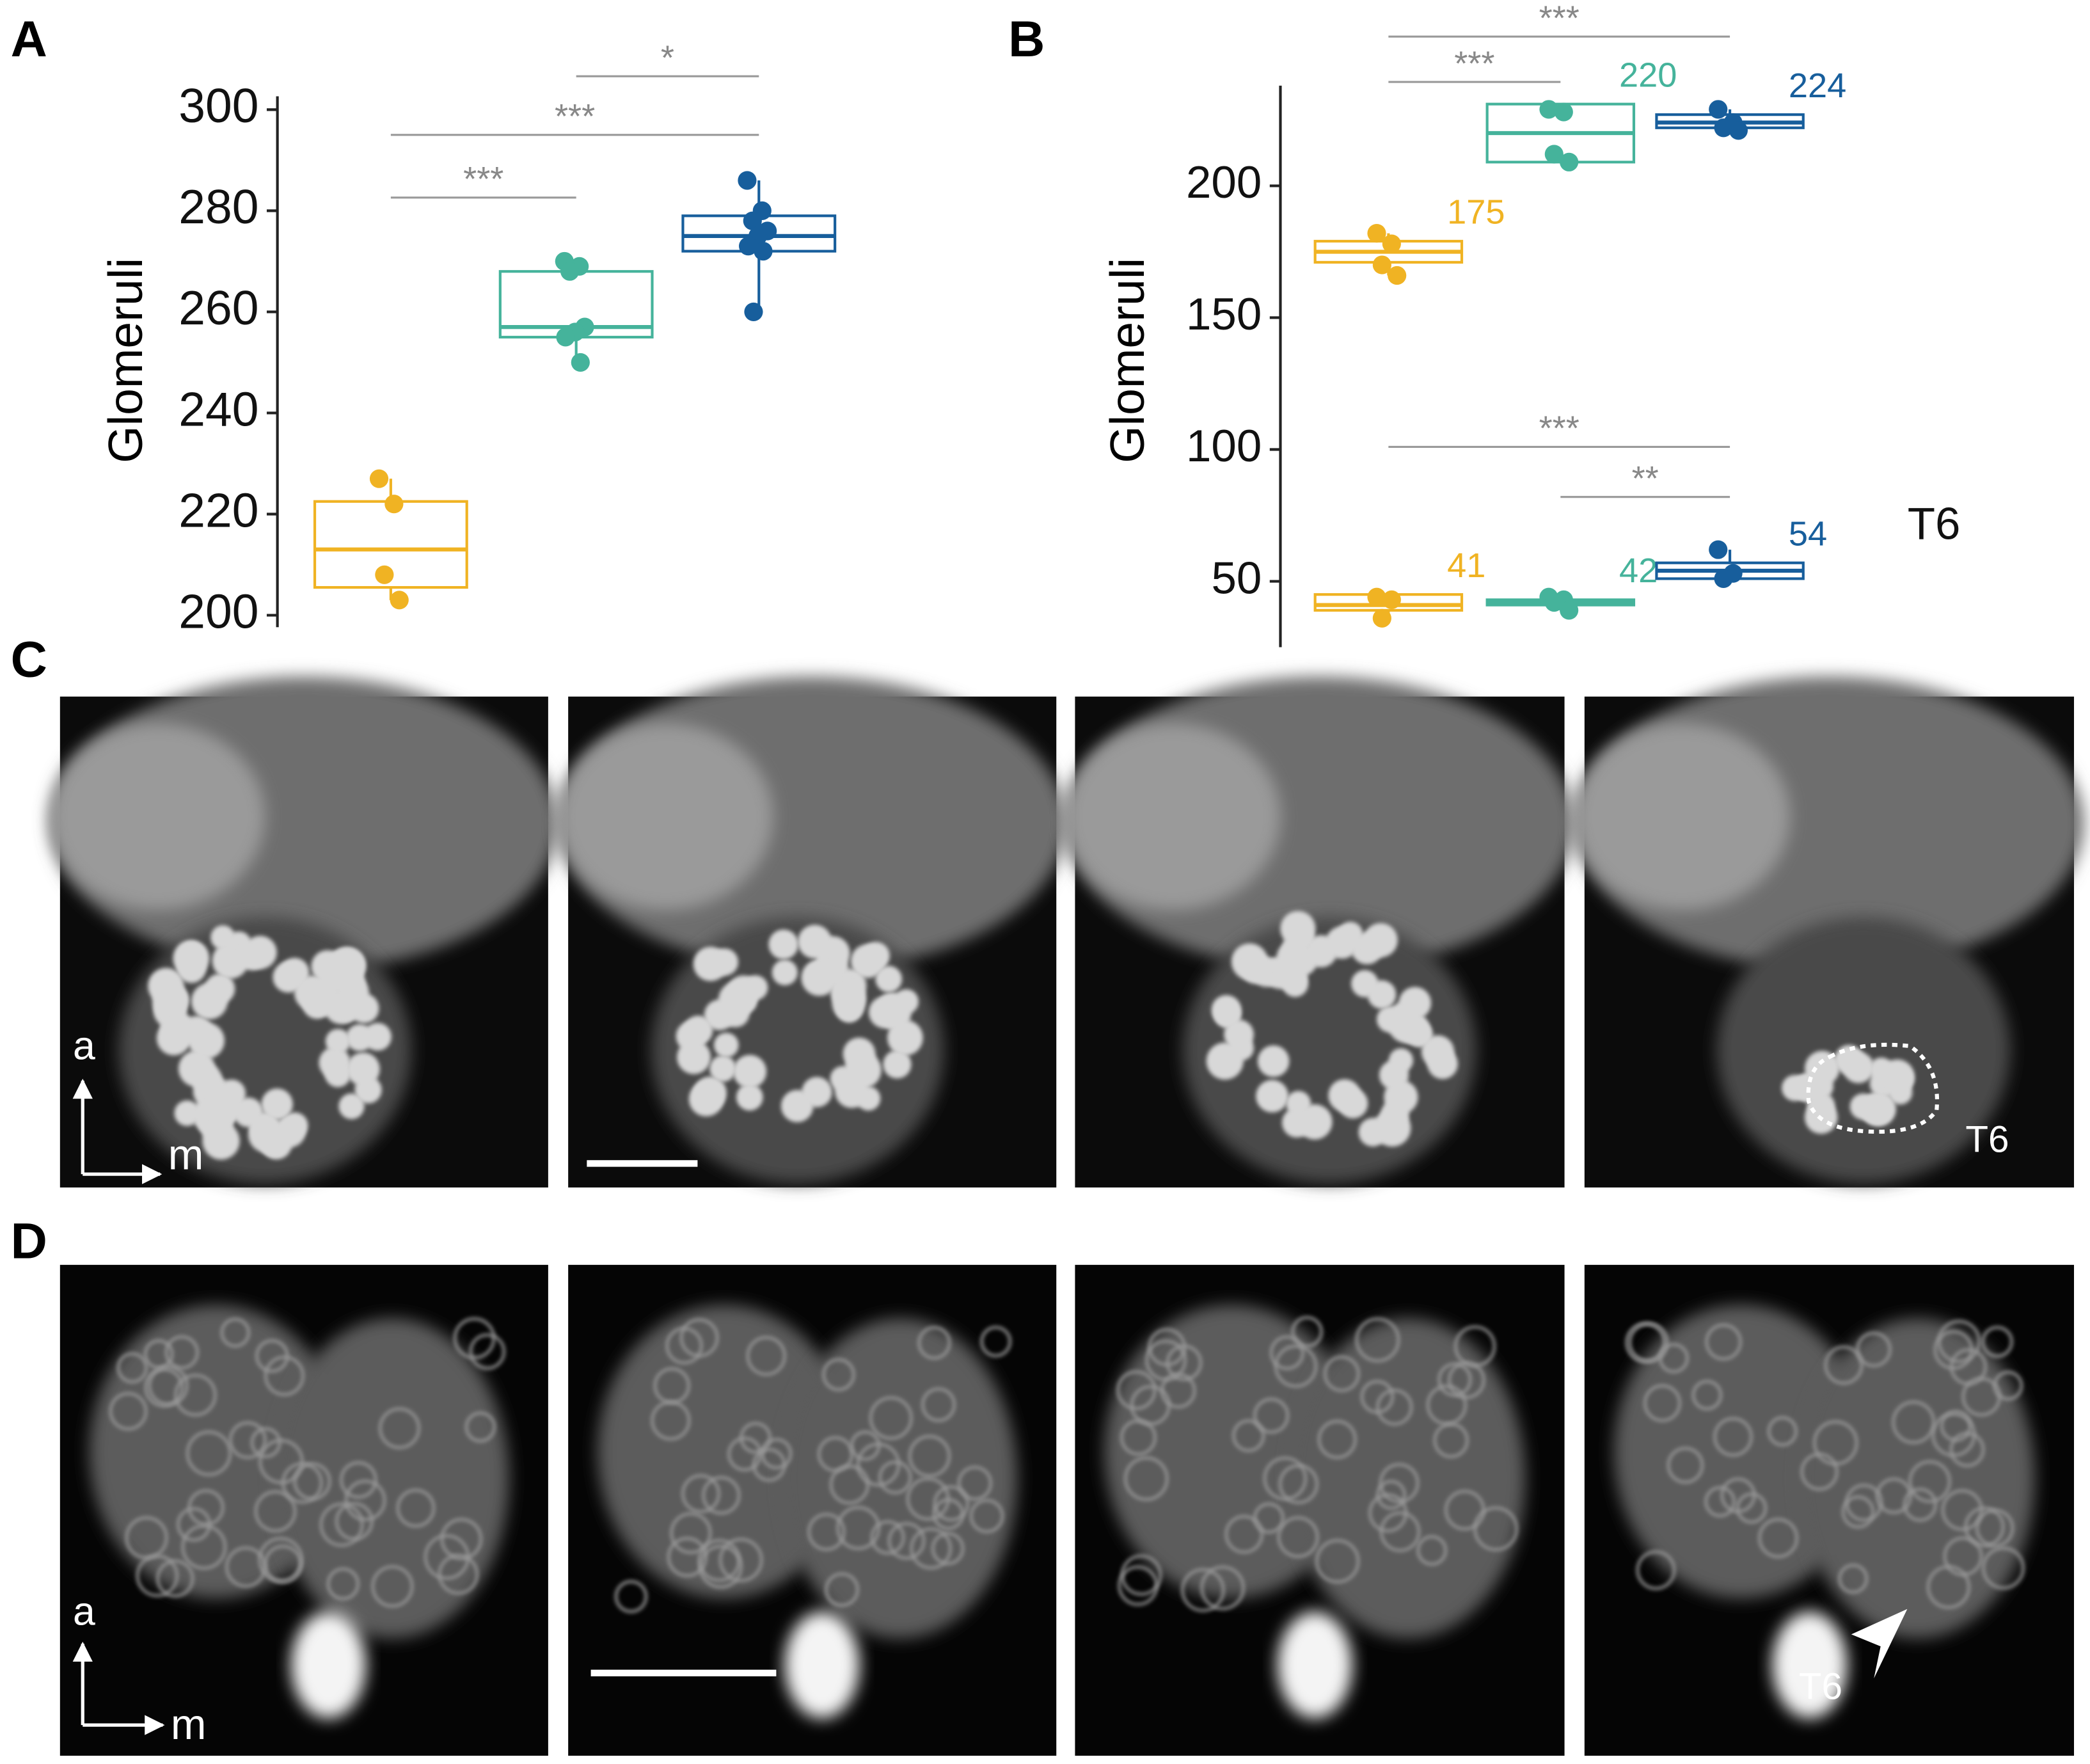  Describe the element at coordinates (483, 179) in the screenshot. I see `significance-label: ***` at that location.